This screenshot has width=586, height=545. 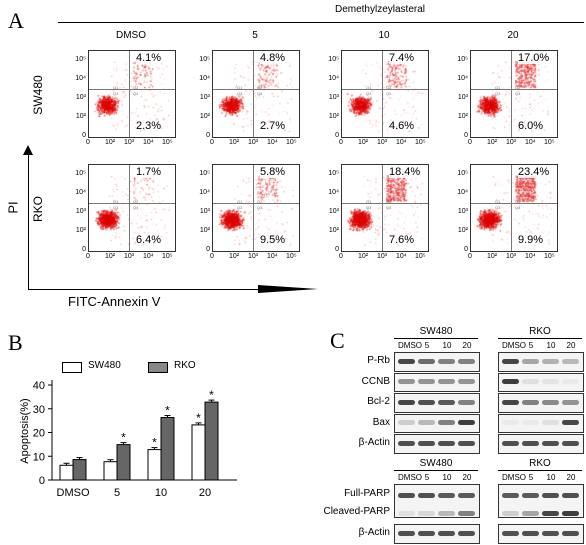 I want to click on panel-a-letter: A, so click(x=16, y=20).